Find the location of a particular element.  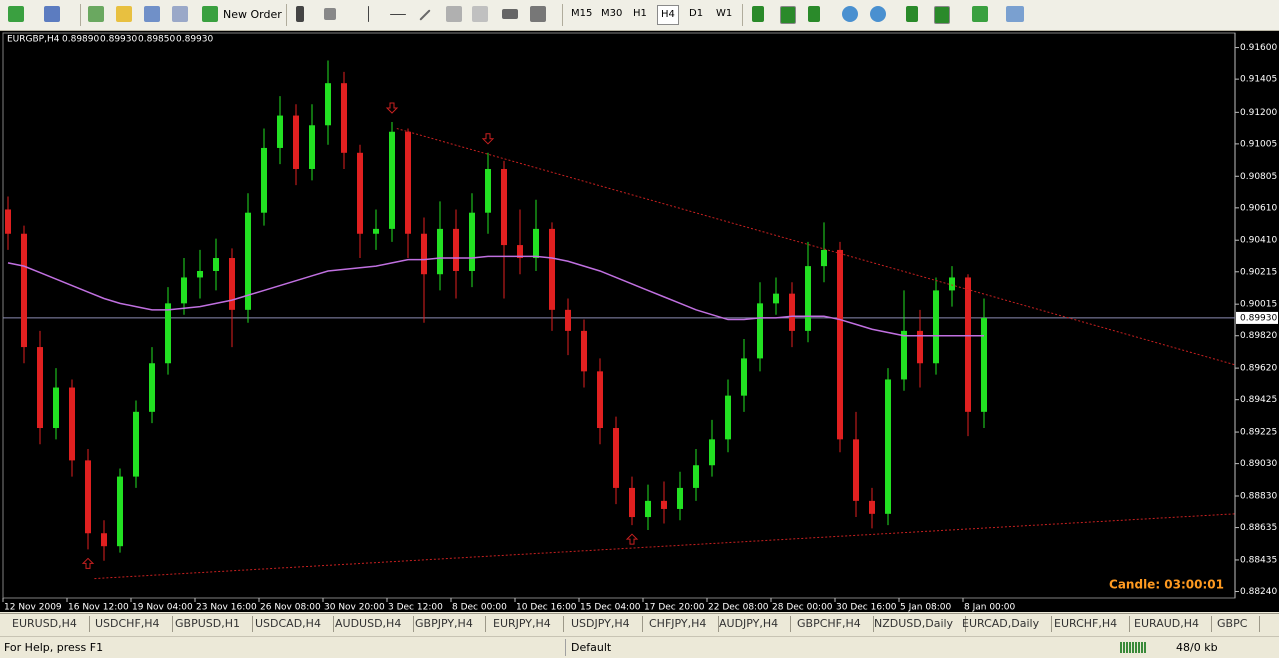

hline-button is located at coordinates (398, 14).